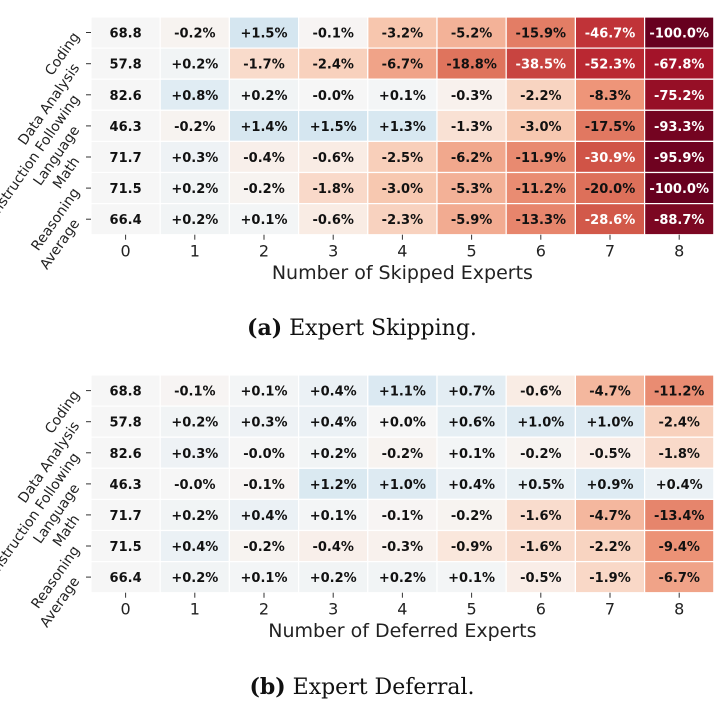 Image resolution: width=720 pixels, height=708 pixels. I want to click on cell-value-label: +0.5%, so click(540, 485).